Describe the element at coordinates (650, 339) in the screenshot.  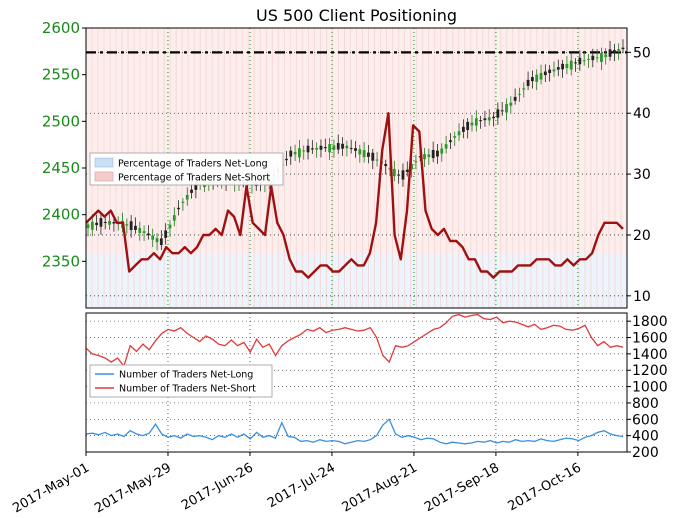
I see `bottom-right-tick-label: 1600` at that location.